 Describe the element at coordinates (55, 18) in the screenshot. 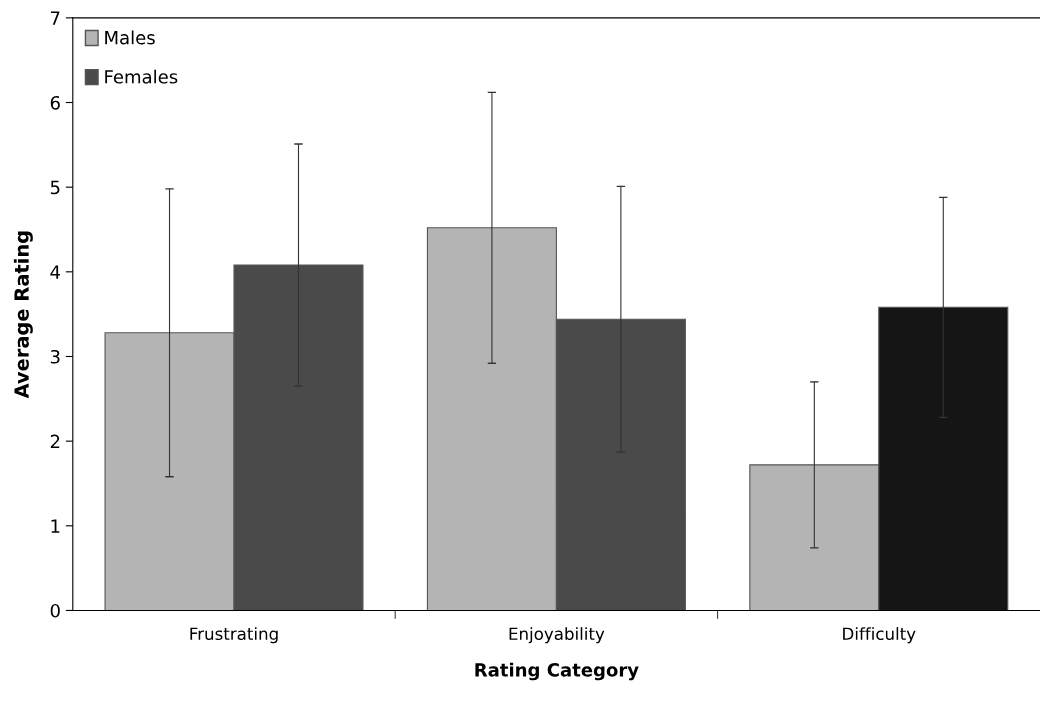

I see `y-tick-label: 7` at that location.